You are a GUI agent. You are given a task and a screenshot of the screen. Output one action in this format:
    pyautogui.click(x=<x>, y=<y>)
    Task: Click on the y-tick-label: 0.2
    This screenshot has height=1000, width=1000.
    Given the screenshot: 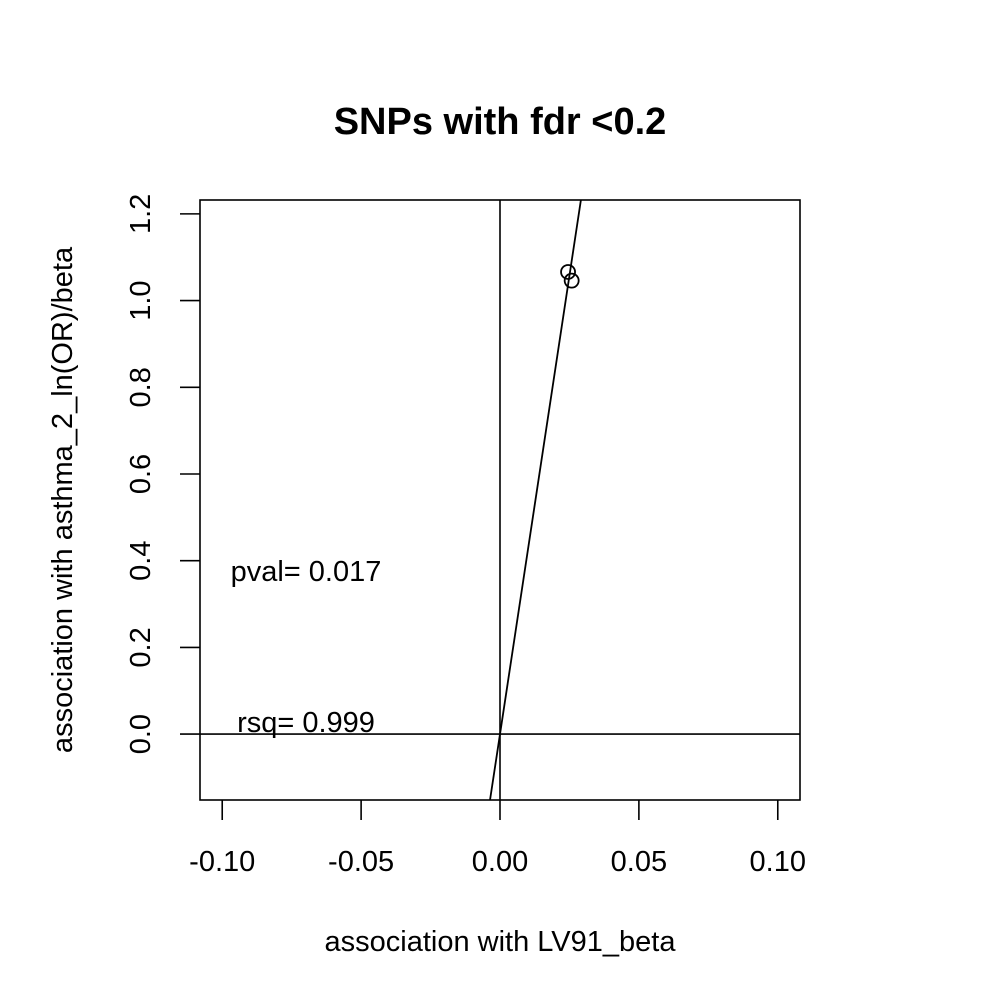 What is the action you would take?
    pyautogui.click(x=141, y=647)
    